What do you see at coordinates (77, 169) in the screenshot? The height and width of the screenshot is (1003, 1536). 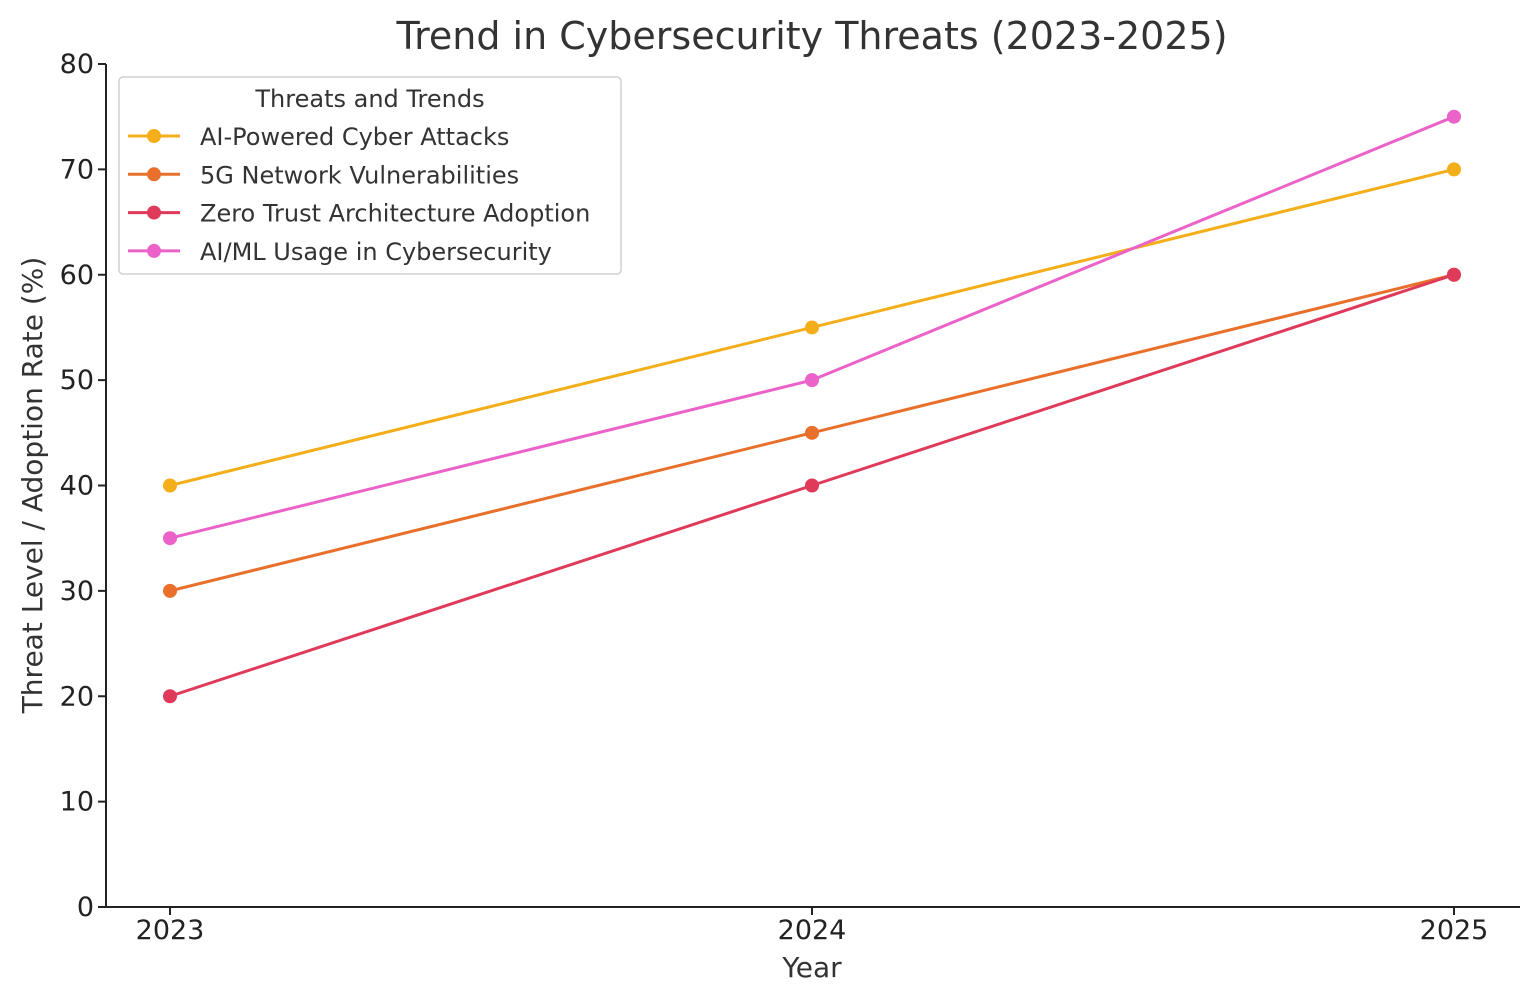 I see `y-tick-label: 70` at bounding box center [77, 169].